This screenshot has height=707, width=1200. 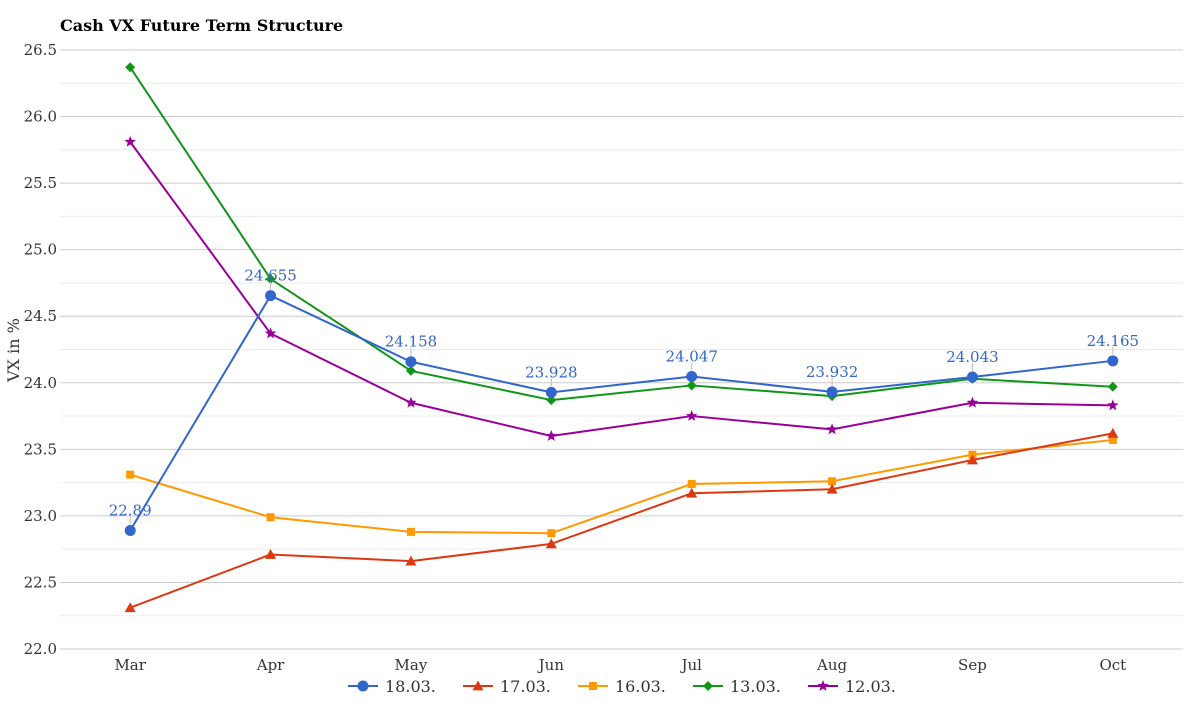 I want to click on y-tick-label: 26.0, so click(x=40, y=117).